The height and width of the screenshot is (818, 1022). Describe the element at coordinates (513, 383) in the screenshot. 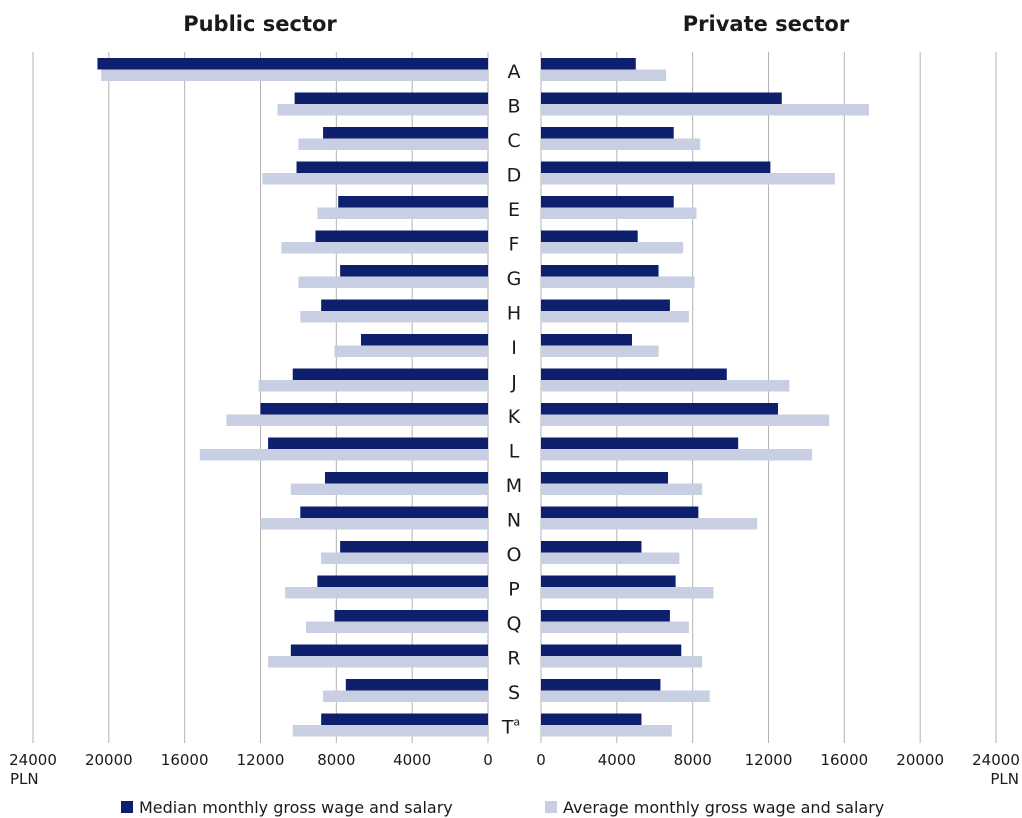

I see `category-label: J` at that location.